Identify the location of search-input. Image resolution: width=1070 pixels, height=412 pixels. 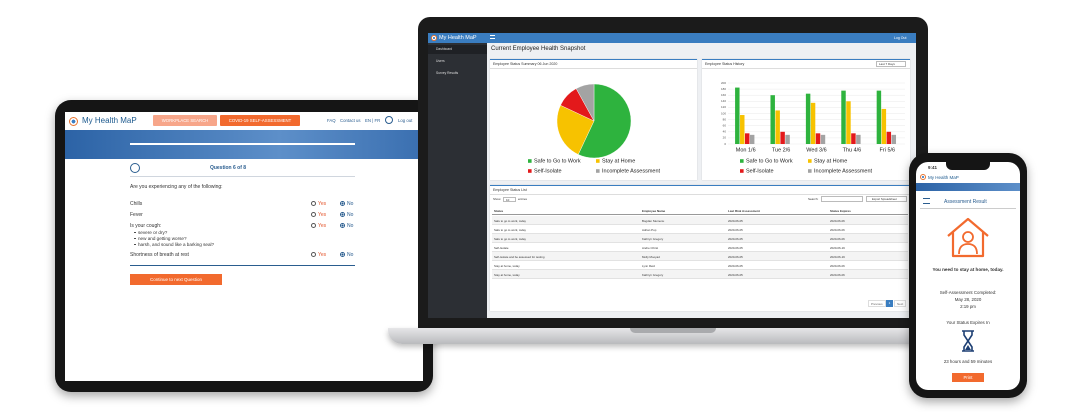
(842, 199).